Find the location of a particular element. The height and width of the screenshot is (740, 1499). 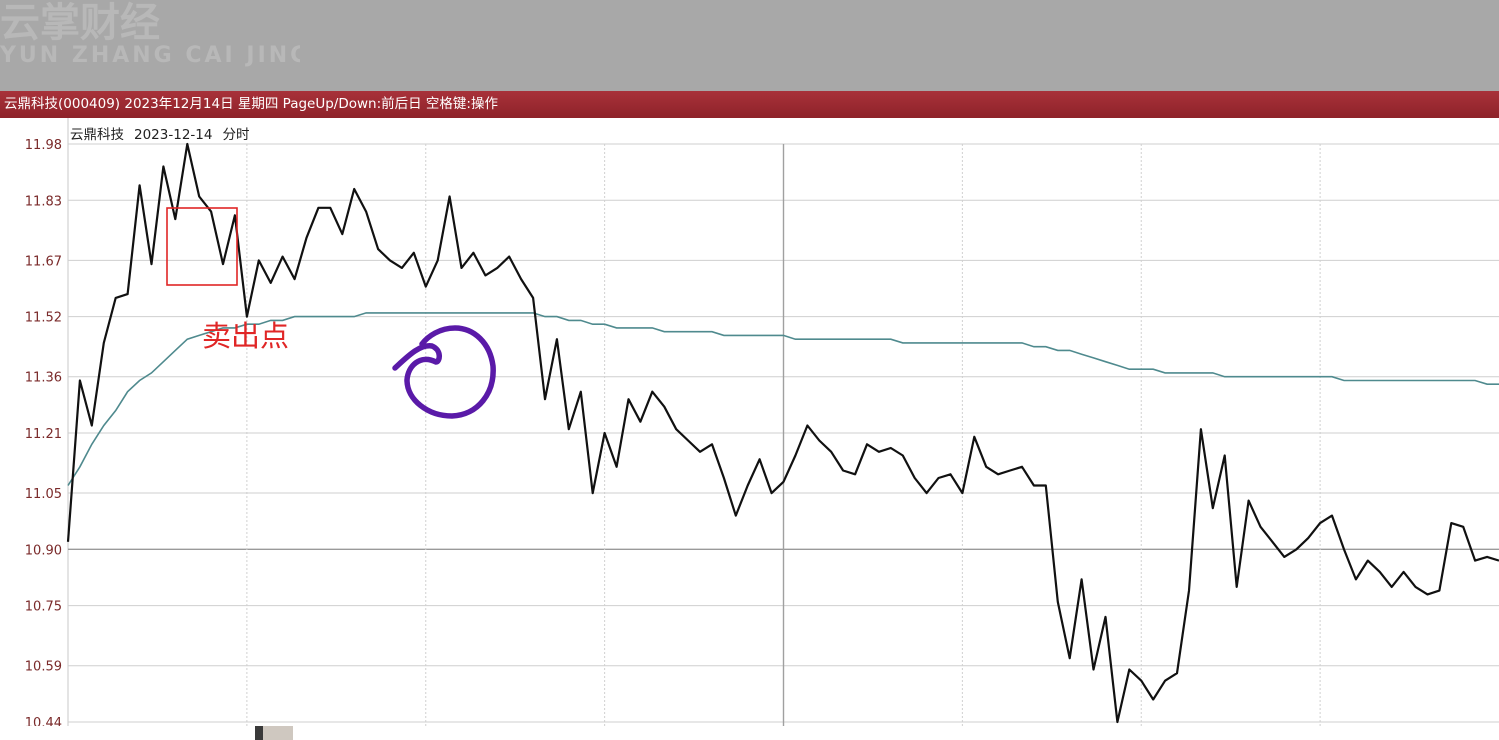

y-tick-label: 11.21 is located at coordinates (43, 434).